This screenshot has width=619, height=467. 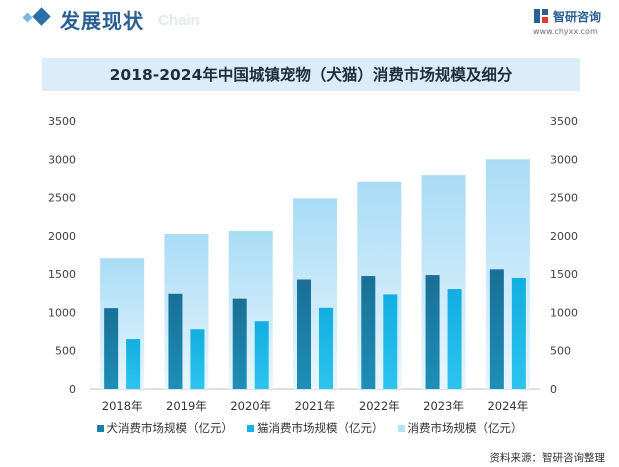 I want to click on y-tick-label-left: 3500, so click(x=62, y=121).